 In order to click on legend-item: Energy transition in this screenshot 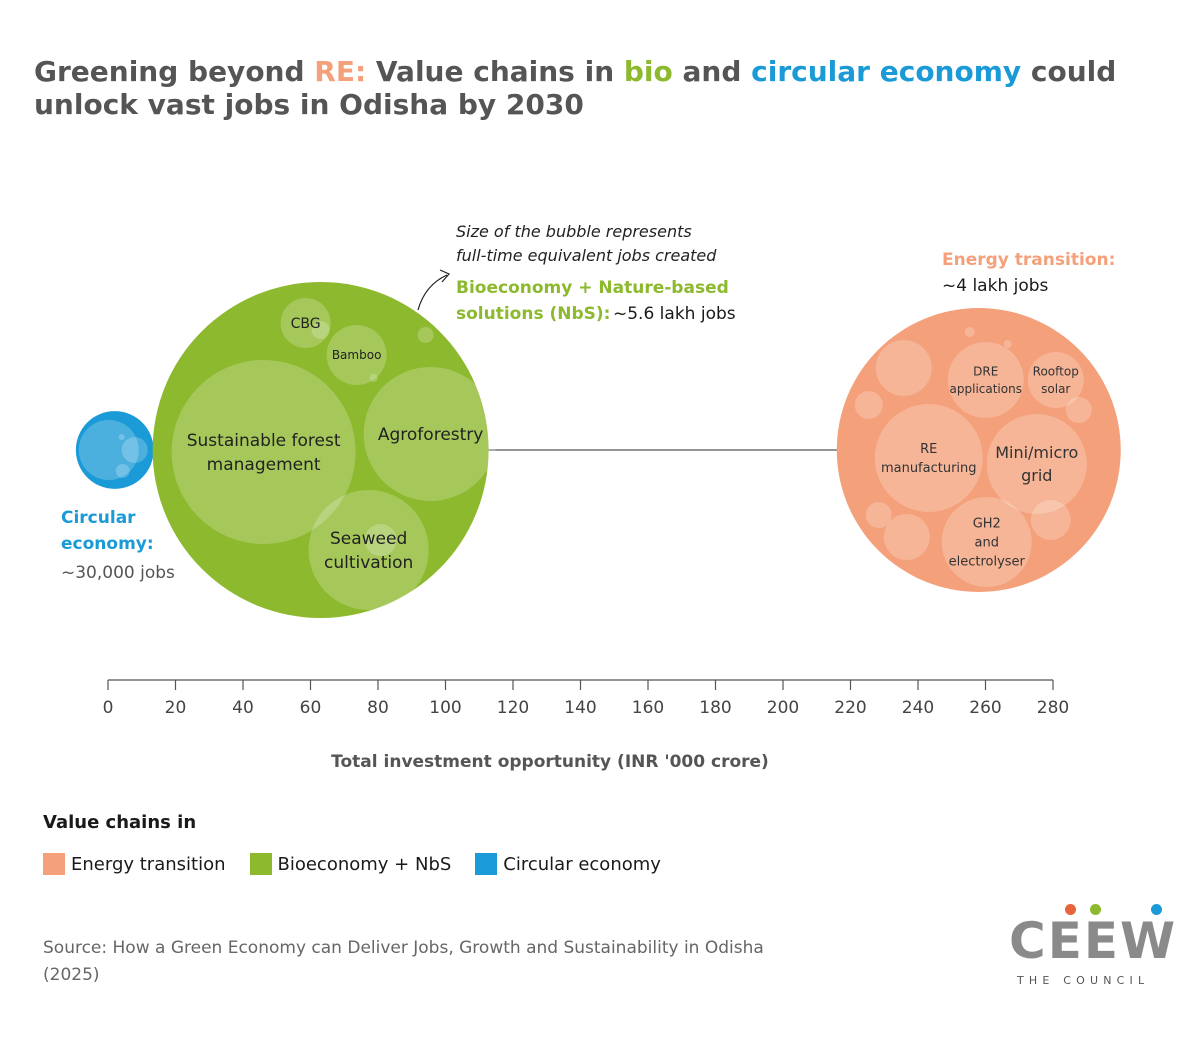, I will do `click(134, 864)`.